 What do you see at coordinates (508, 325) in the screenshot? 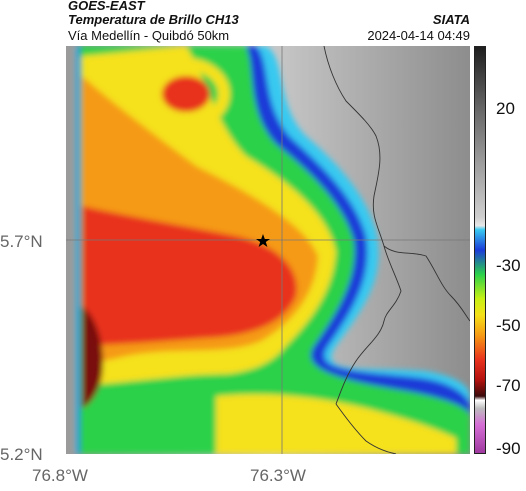
I see `colorbar-tick-neg50: -50` at bounding box center [508, 325].